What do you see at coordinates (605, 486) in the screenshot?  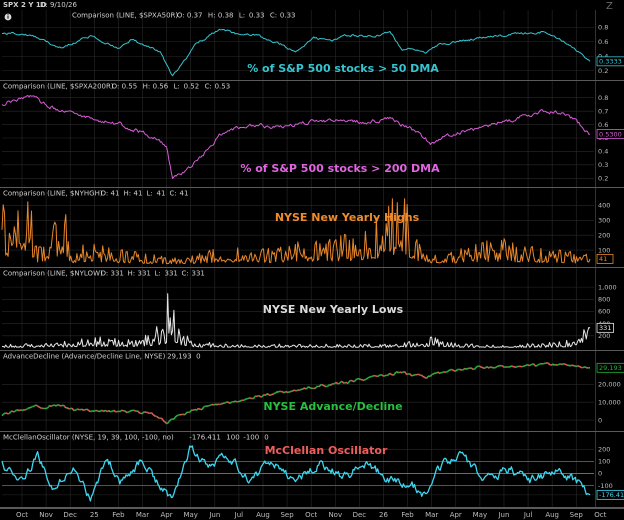 I see `y-tick-label: -100` at bounding box center [605, 486].